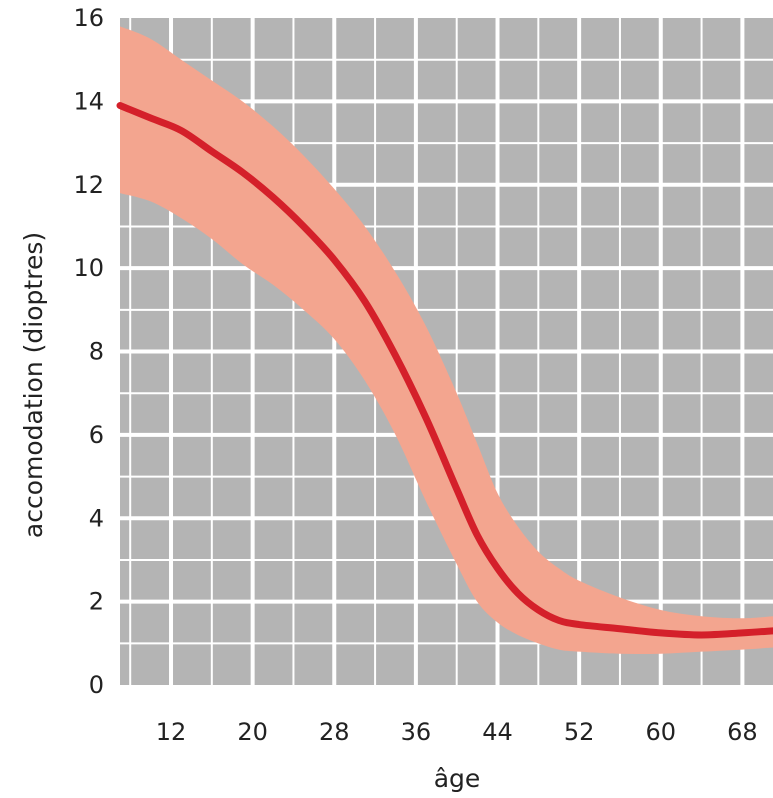  I want to click on y-tick-label: 2, so click(96, 602).